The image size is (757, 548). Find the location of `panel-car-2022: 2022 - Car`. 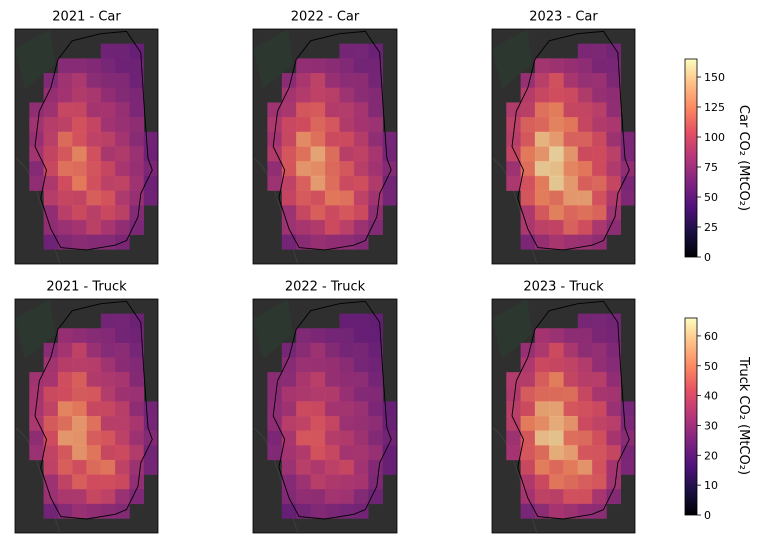

panel-car-2022: 2022 - Car is located at coordinates (325, 137).